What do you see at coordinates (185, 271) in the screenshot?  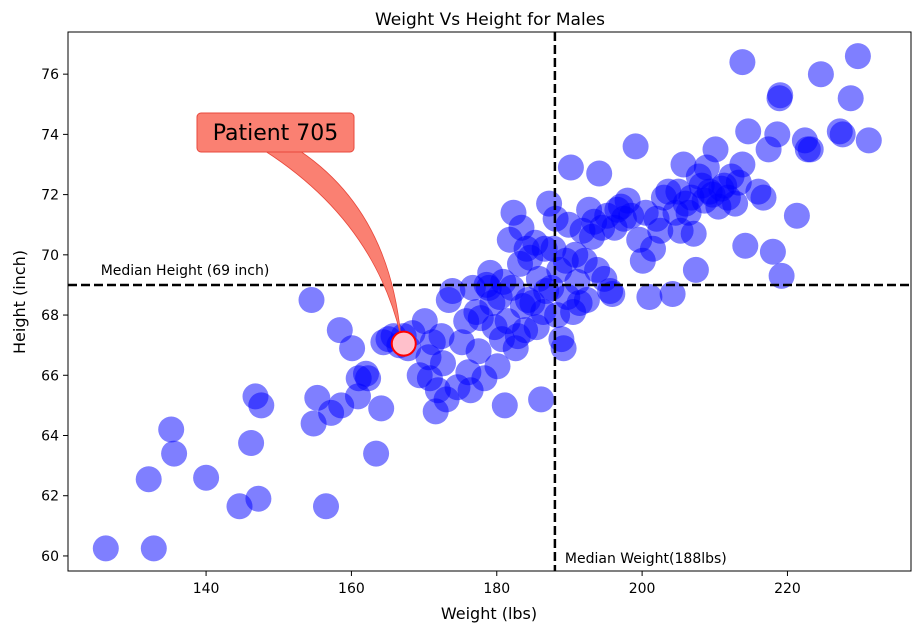 I see `median-height-label: Median Height (69 inch)` at bounding box center [185, 271].